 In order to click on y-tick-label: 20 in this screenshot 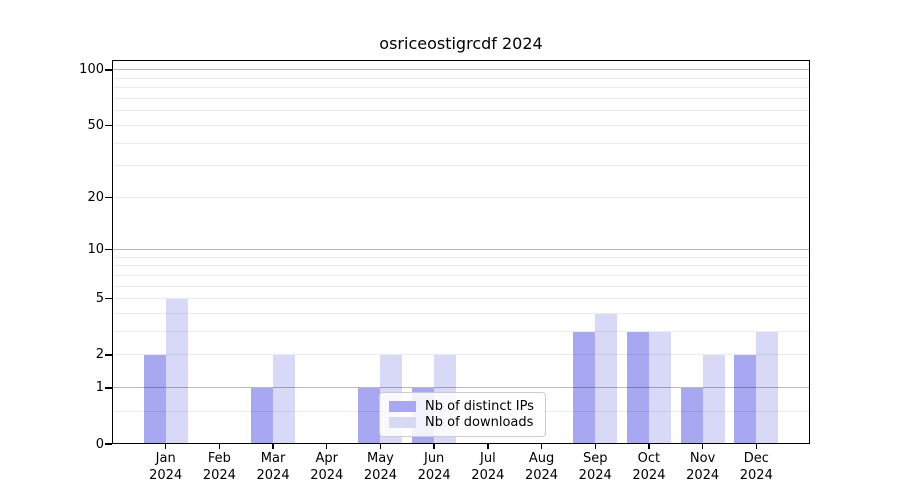, I will do `click(95, 197)`.